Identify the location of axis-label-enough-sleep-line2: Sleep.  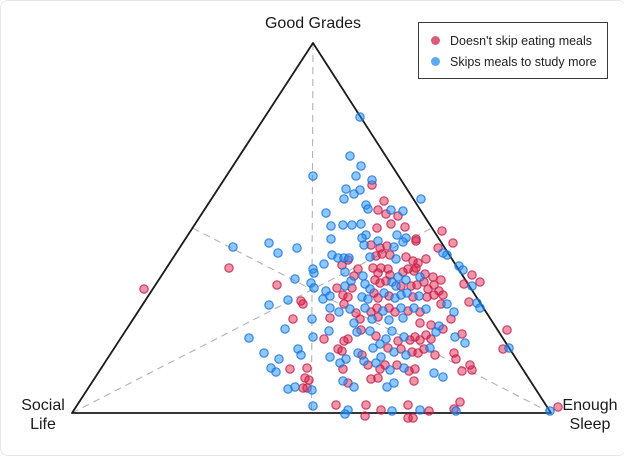
(590, 424).